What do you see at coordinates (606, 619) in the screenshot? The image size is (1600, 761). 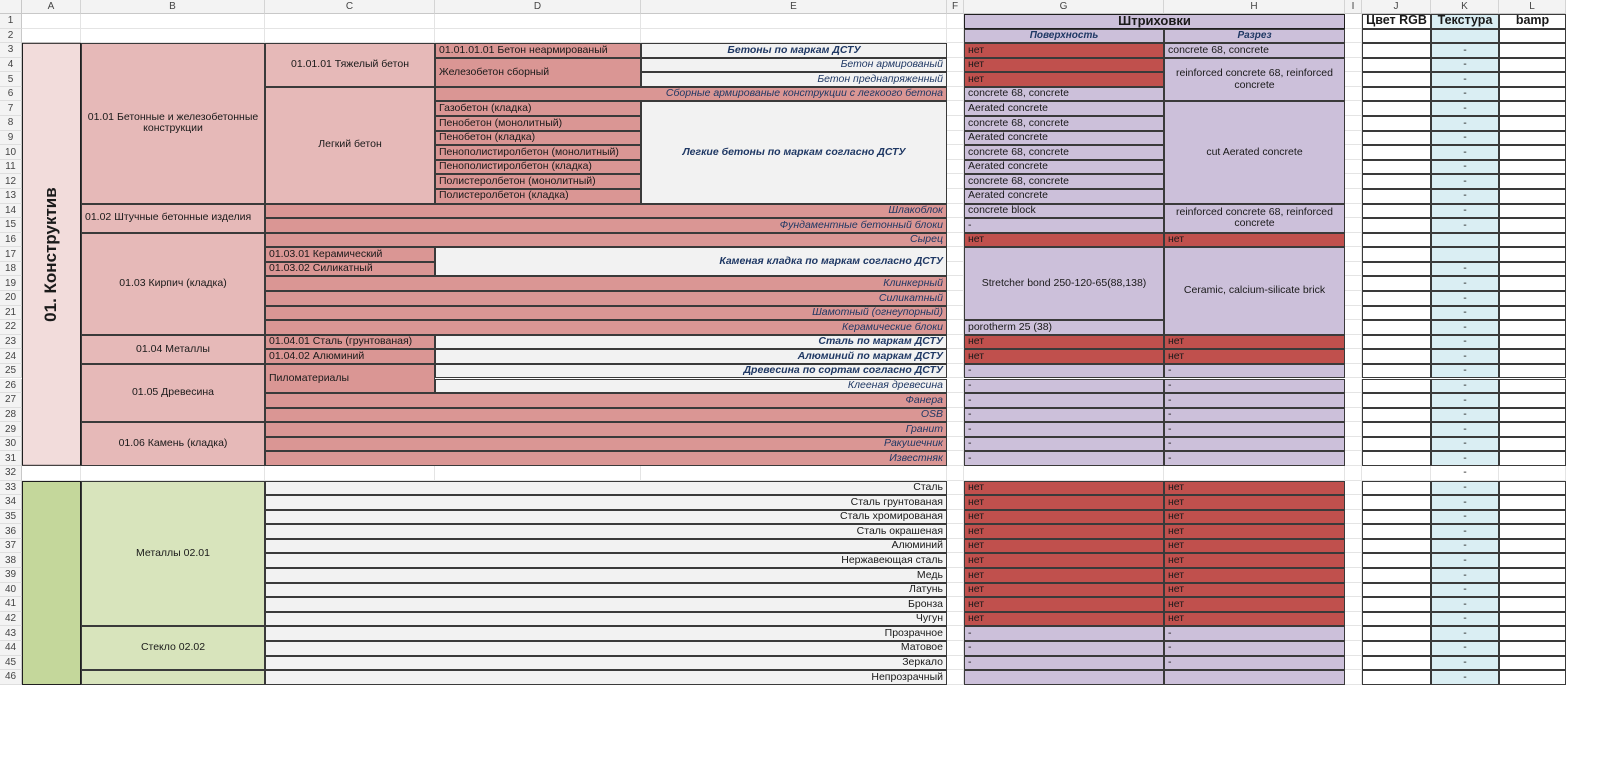 I see `metal-item: Чугун` at bounding box center [606, 619].